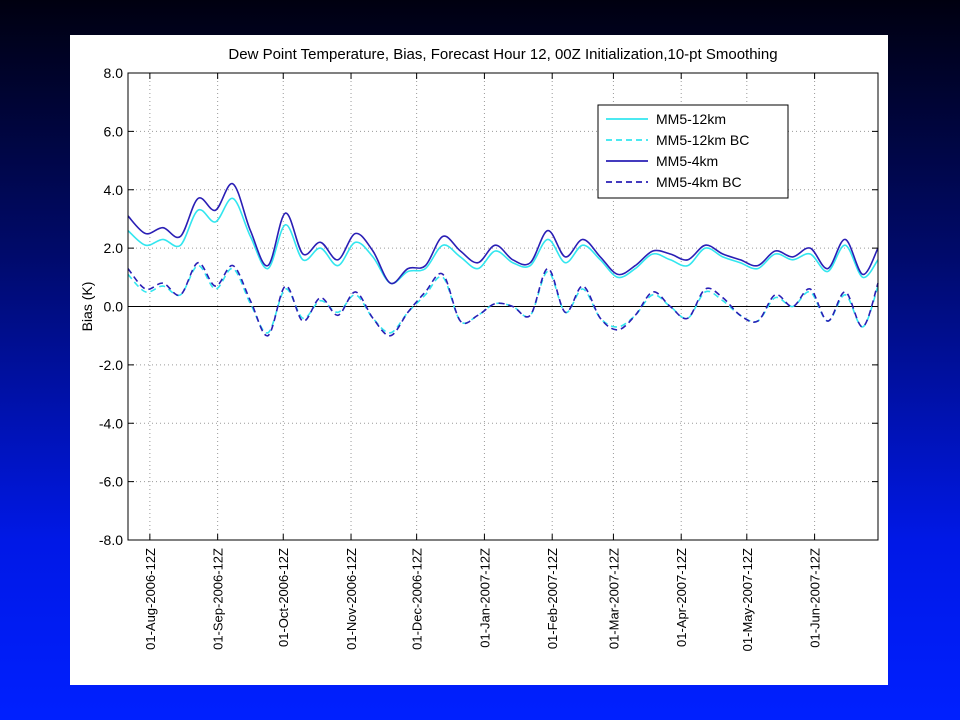 Image resolution: width=960 pixels, height=720 pixels. What do you see at coordinates (283, 597) in the screenshot?
I see `x-tick-label: 01-Oct-2006-12Z` at bounding box center [283, 597].